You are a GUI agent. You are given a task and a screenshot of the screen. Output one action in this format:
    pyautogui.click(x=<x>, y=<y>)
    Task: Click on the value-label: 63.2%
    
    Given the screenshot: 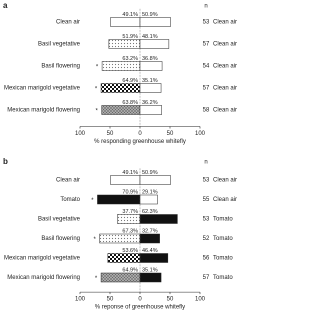 What is the action you would take?
    pyautogui.click(x=130, y=59)
    